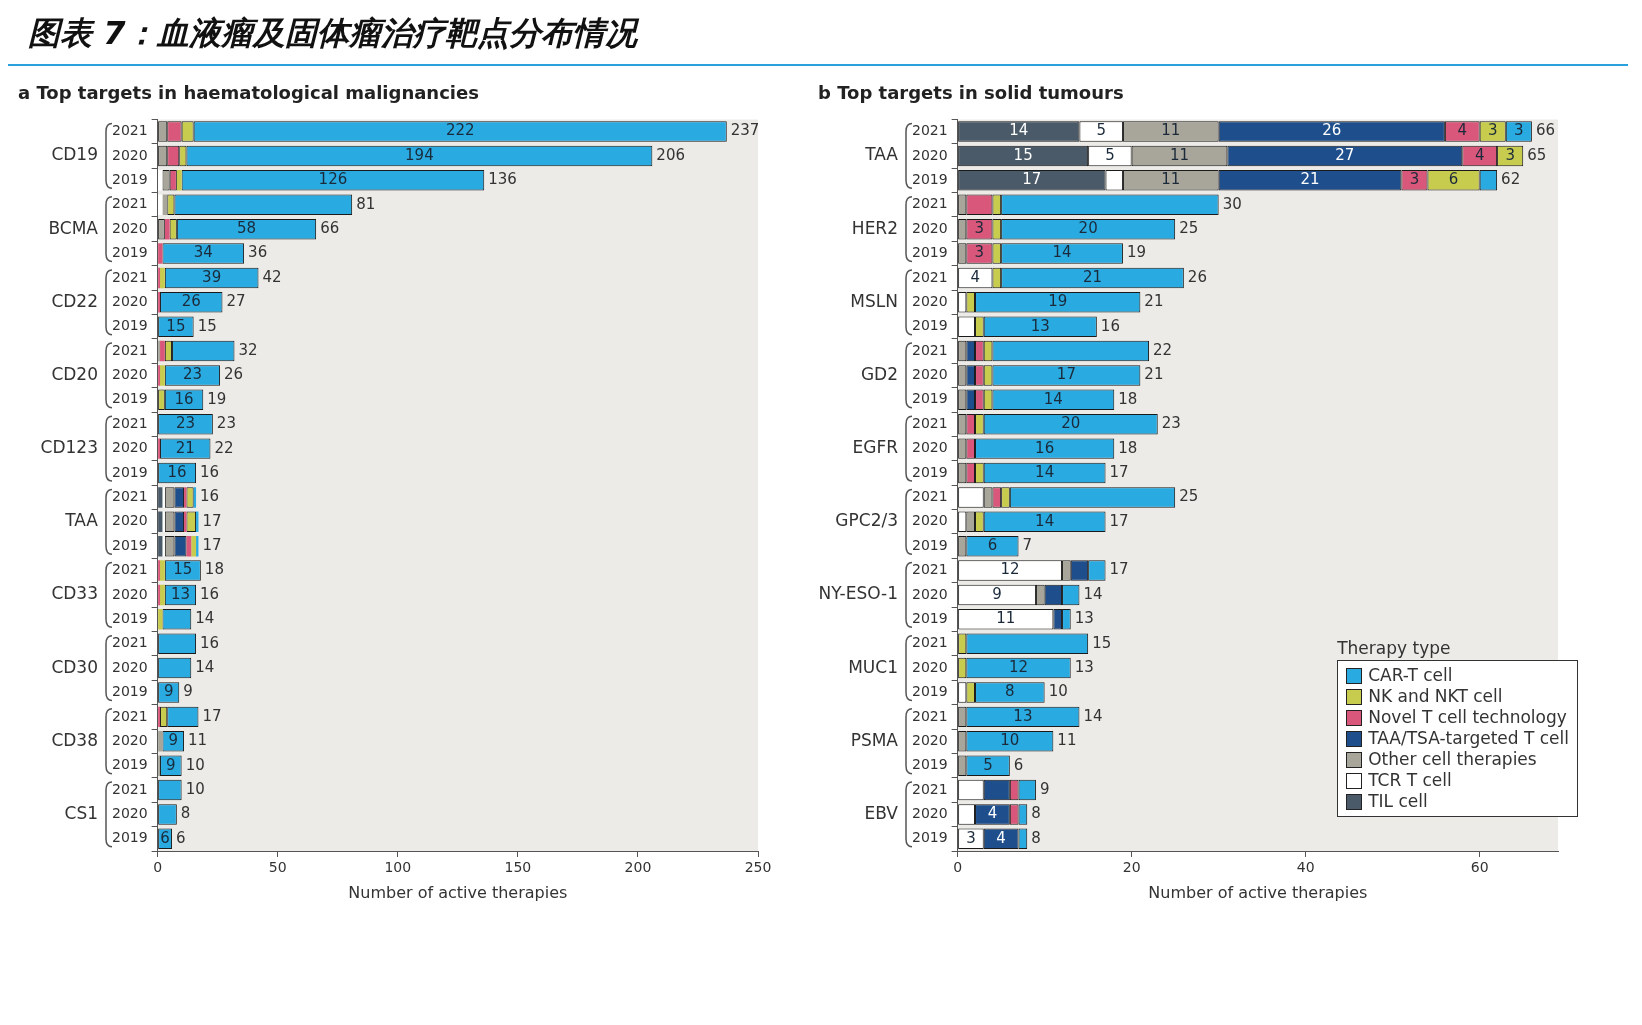 The width and height of the screenshot is (1642, 1025). I want to click on total-label: 23, so click(226, 423).